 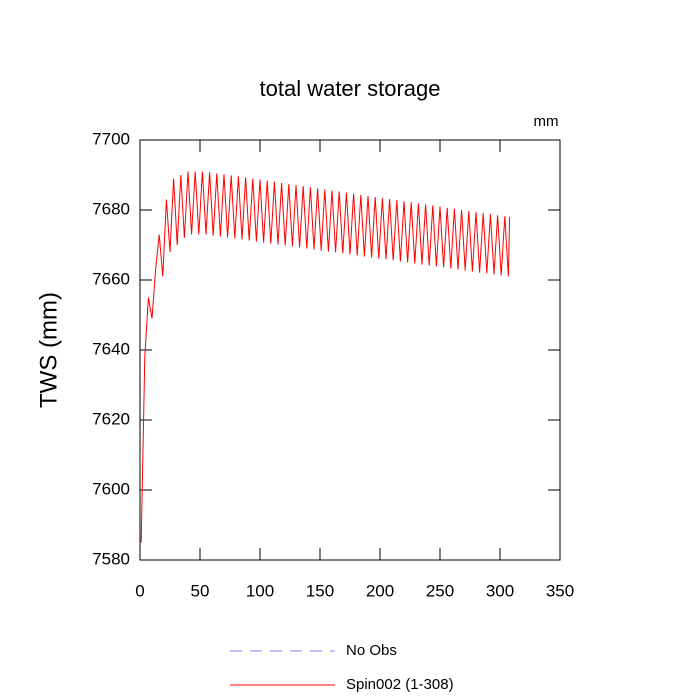 What do you see at coordinates (260, 590) in the screenshot?
I see `x-tick-label: 100` at bounding box center [260, 590].